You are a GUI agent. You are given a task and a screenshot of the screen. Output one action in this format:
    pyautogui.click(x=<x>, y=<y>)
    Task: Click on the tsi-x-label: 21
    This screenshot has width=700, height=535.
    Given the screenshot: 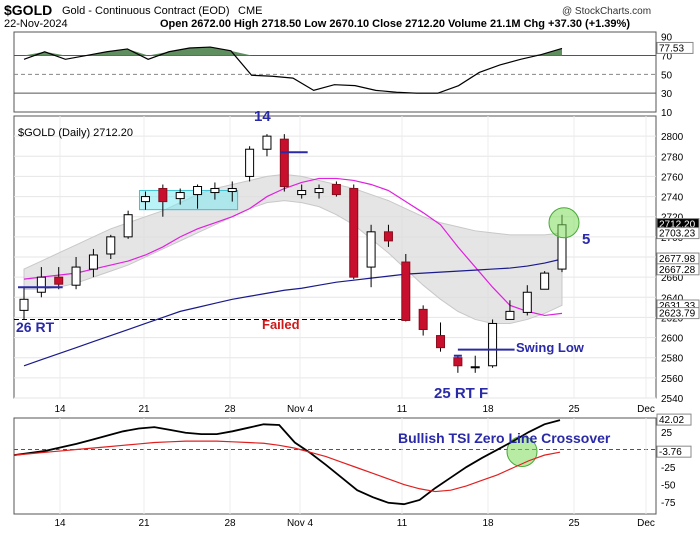 What is the action you would take?
    pyautogui.click(x=144, y=523)
    